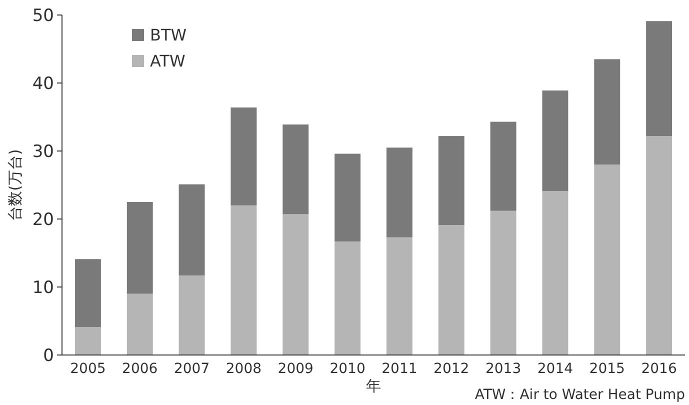  Describe the element at coordinates (452, 369) in the screenshot. I see `x-tick-label: 2012` at that location.